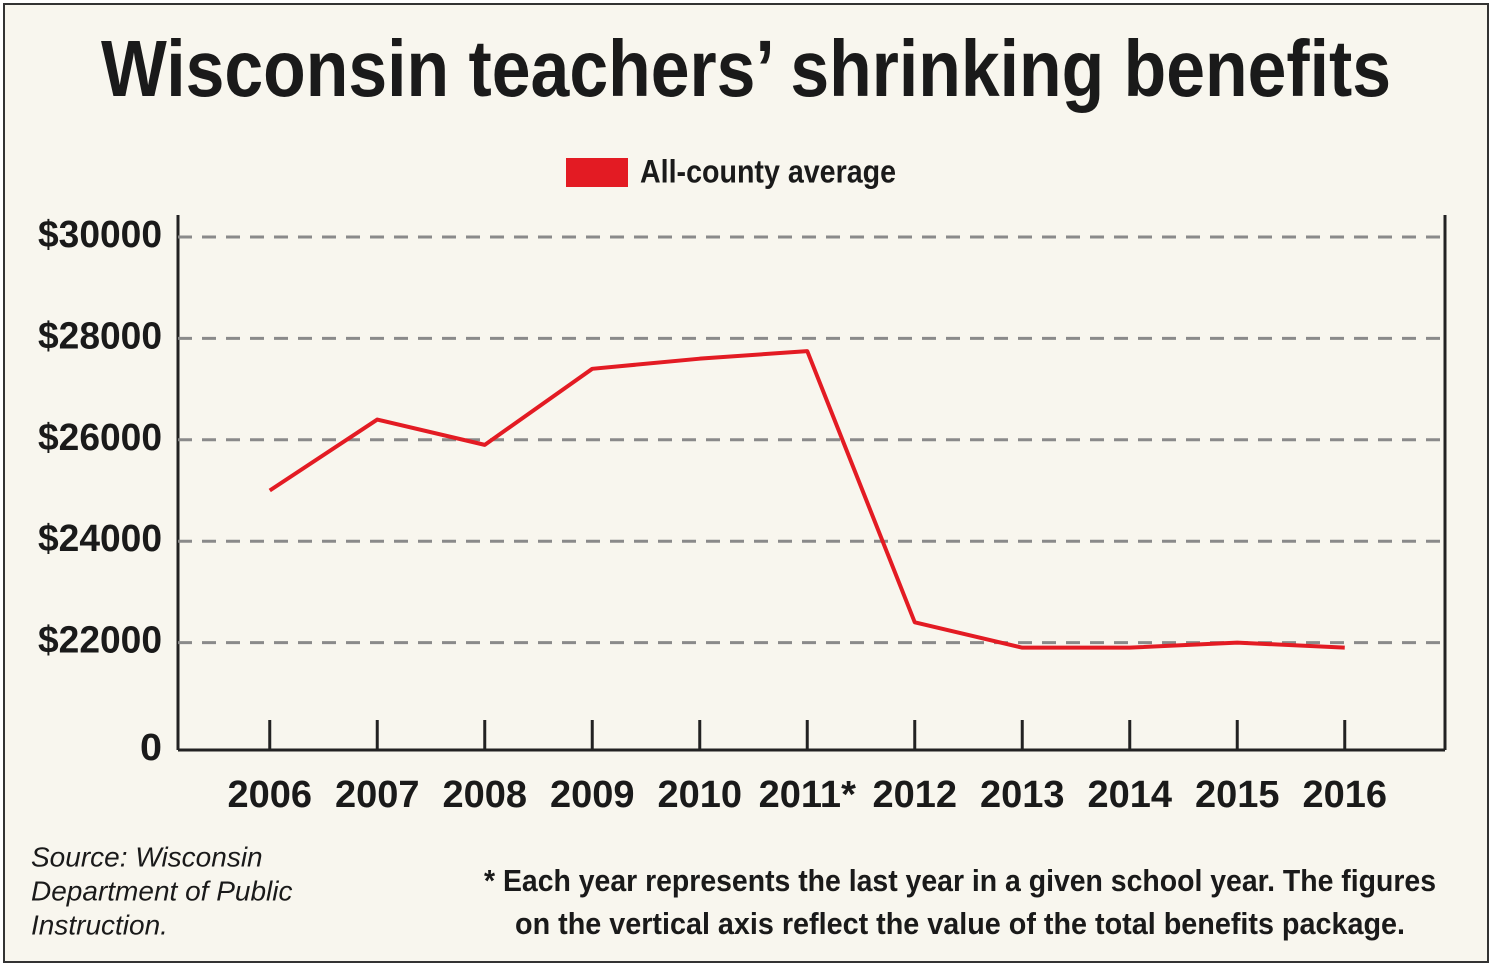 This screenshot has width=1493, height=973. I want to click on source: Instruction., so click(99, 924).